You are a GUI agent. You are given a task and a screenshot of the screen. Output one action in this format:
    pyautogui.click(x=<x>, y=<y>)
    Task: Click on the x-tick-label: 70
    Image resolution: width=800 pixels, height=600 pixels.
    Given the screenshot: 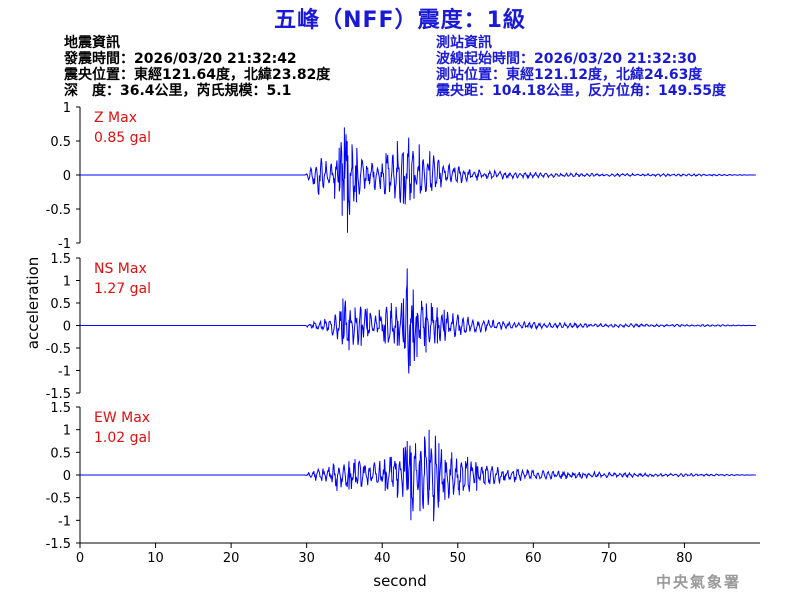 What is the action you would take?
    pyautogui.click(x=609, y=558)
    